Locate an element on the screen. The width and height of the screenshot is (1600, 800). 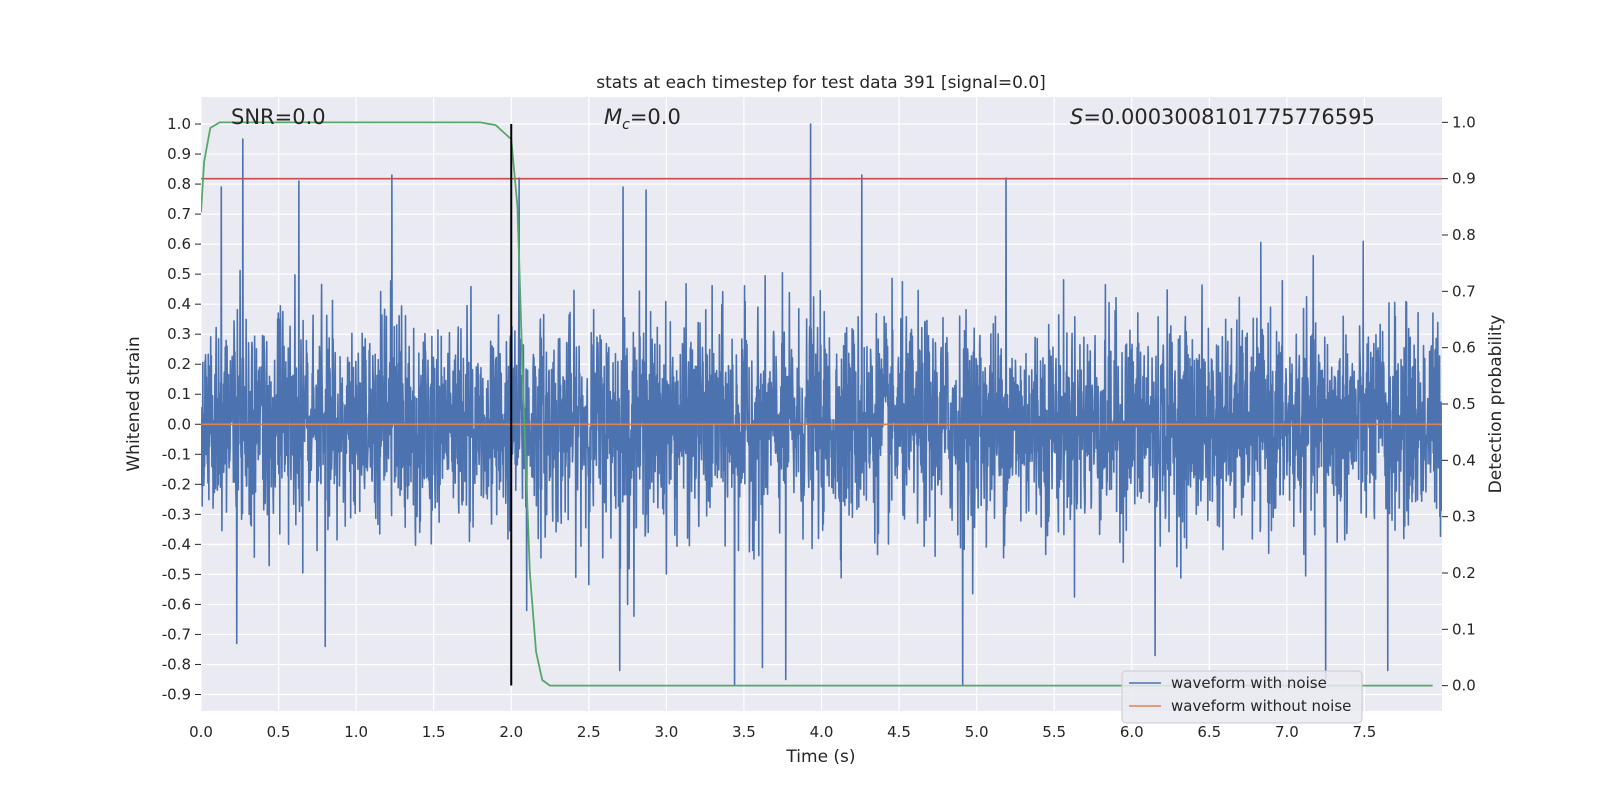
x-tick-label: 4.5 is located at coordinates (899, 732).